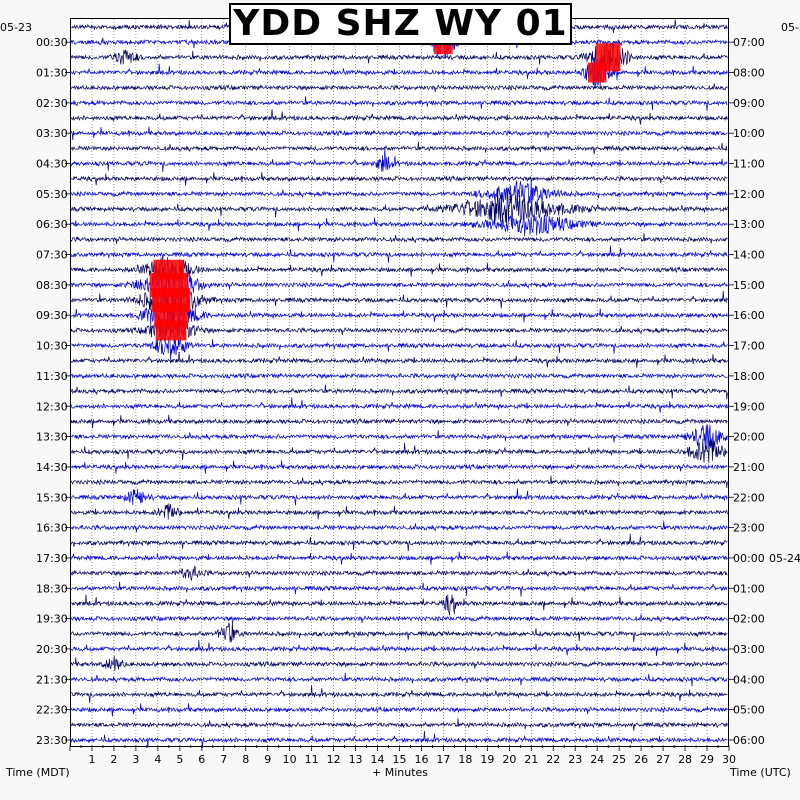  I want to click on station-title: YDD SHZ WY 01, so click(400, 23).